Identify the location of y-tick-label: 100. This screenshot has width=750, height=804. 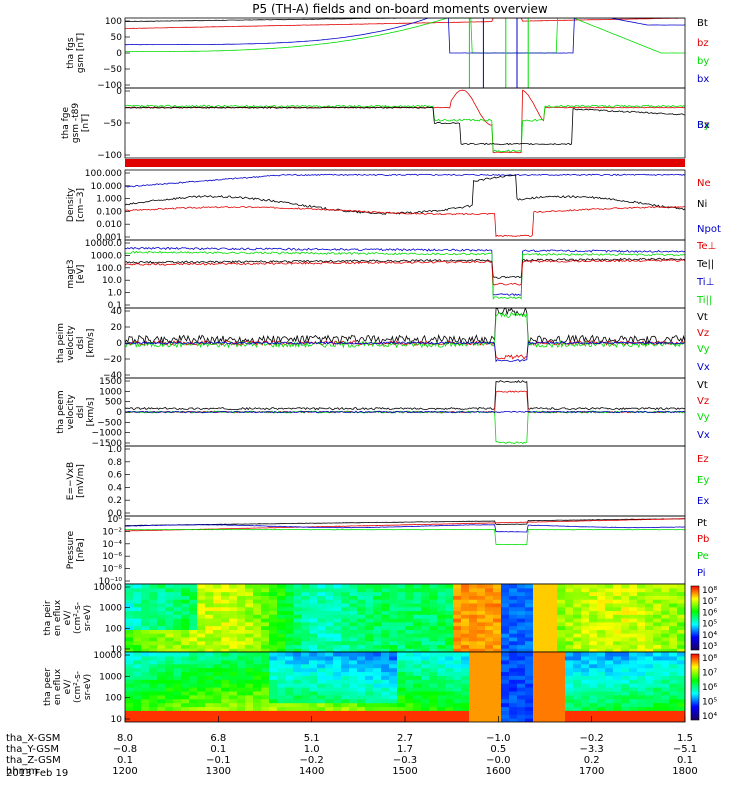
(113, 629).